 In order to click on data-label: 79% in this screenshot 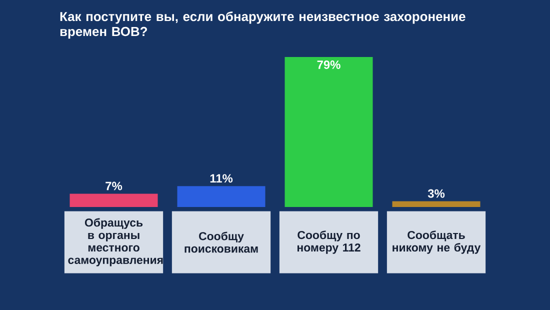, I will do `click(328, 64)`.